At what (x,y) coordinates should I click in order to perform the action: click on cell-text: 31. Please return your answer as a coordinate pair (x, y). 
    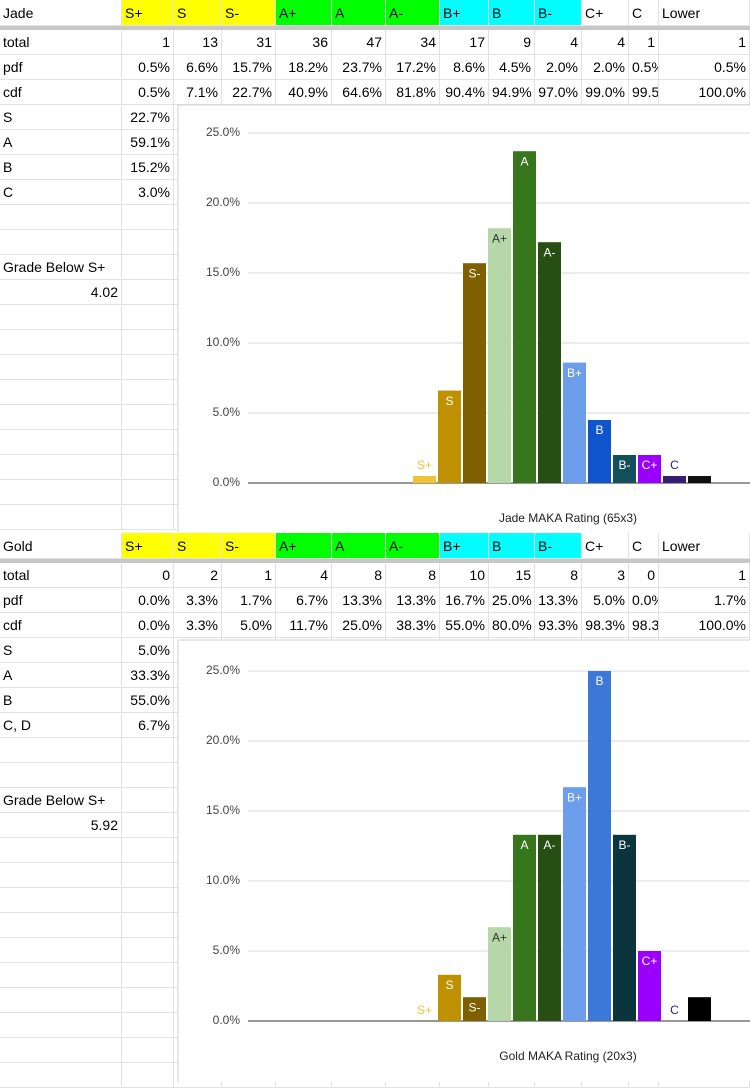
    Looking at the image, I should click on (249, 42).